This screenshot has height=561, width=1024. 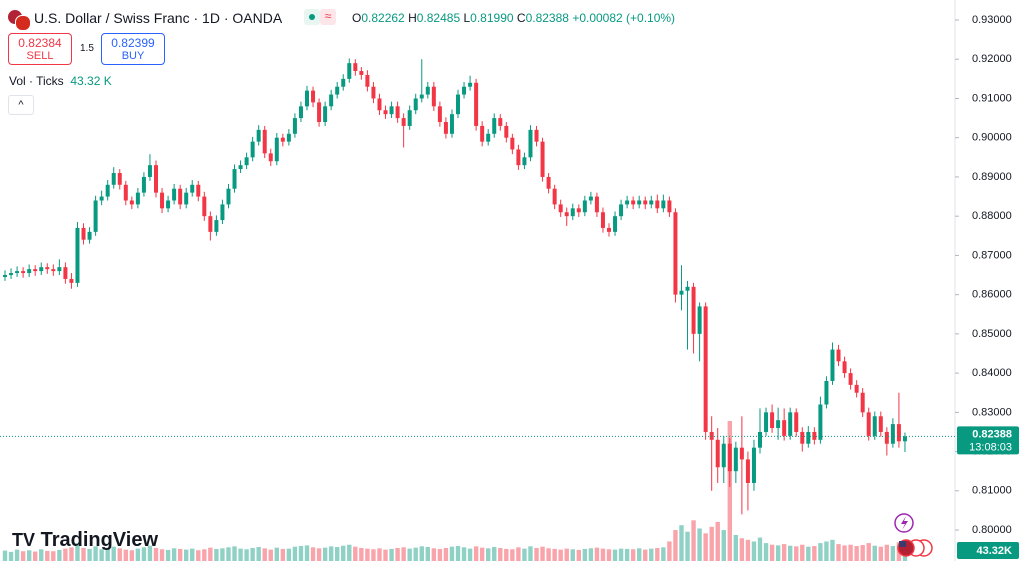 I want to click on brand: TV TradingView, so click(x=85, y=540).